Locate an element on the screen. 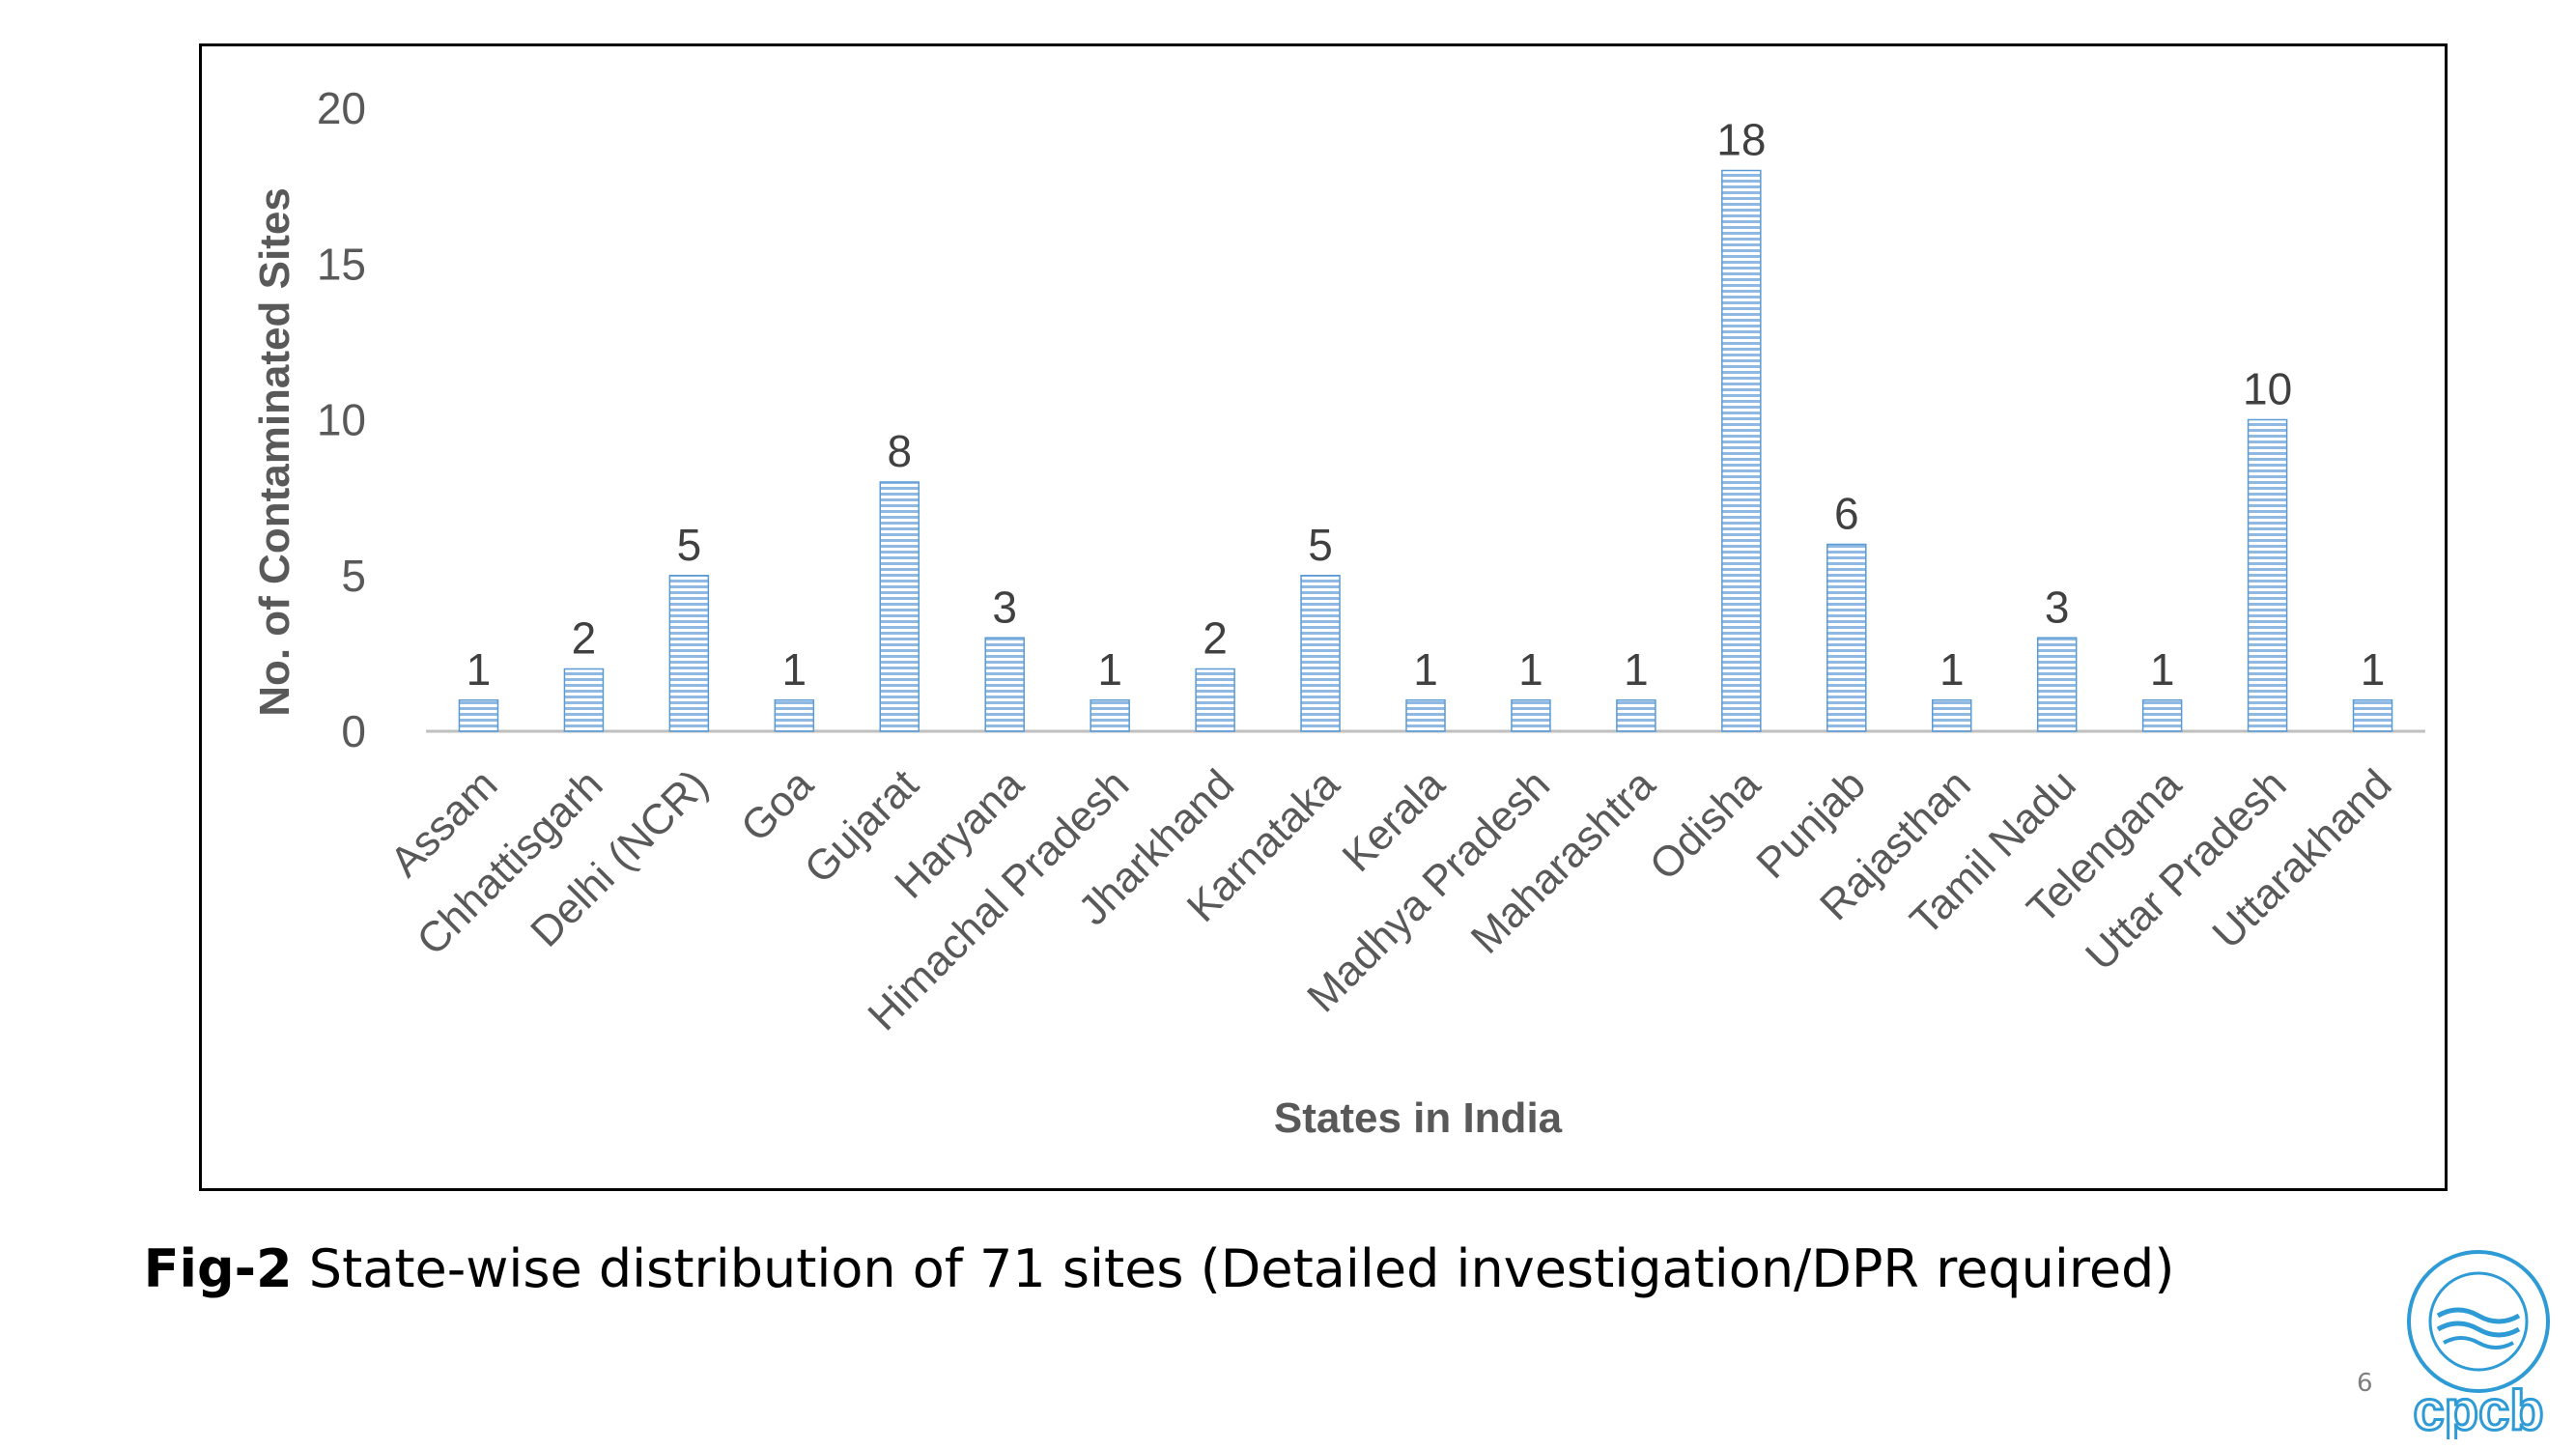 This screenshot has height=1449, width=2576. y-axis-label: No. of Contaminated Sites is located at coordinates (274, 452).